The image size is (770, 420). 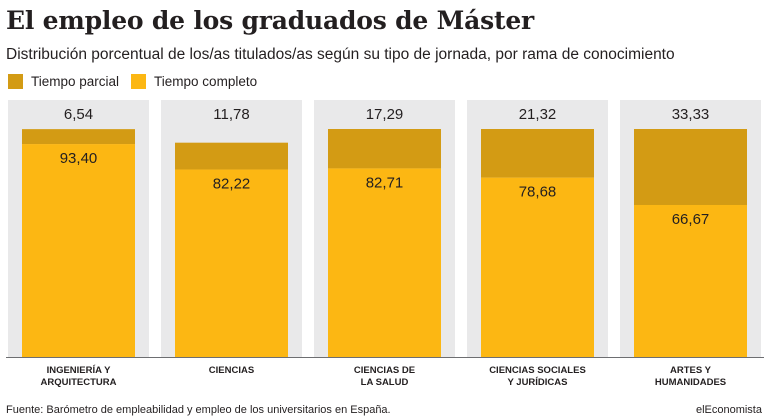 What do you see at coordinates (538, 114) in the screenshot?
I see `data-label-part-time: 21,32` at bounding box center [538, 114].